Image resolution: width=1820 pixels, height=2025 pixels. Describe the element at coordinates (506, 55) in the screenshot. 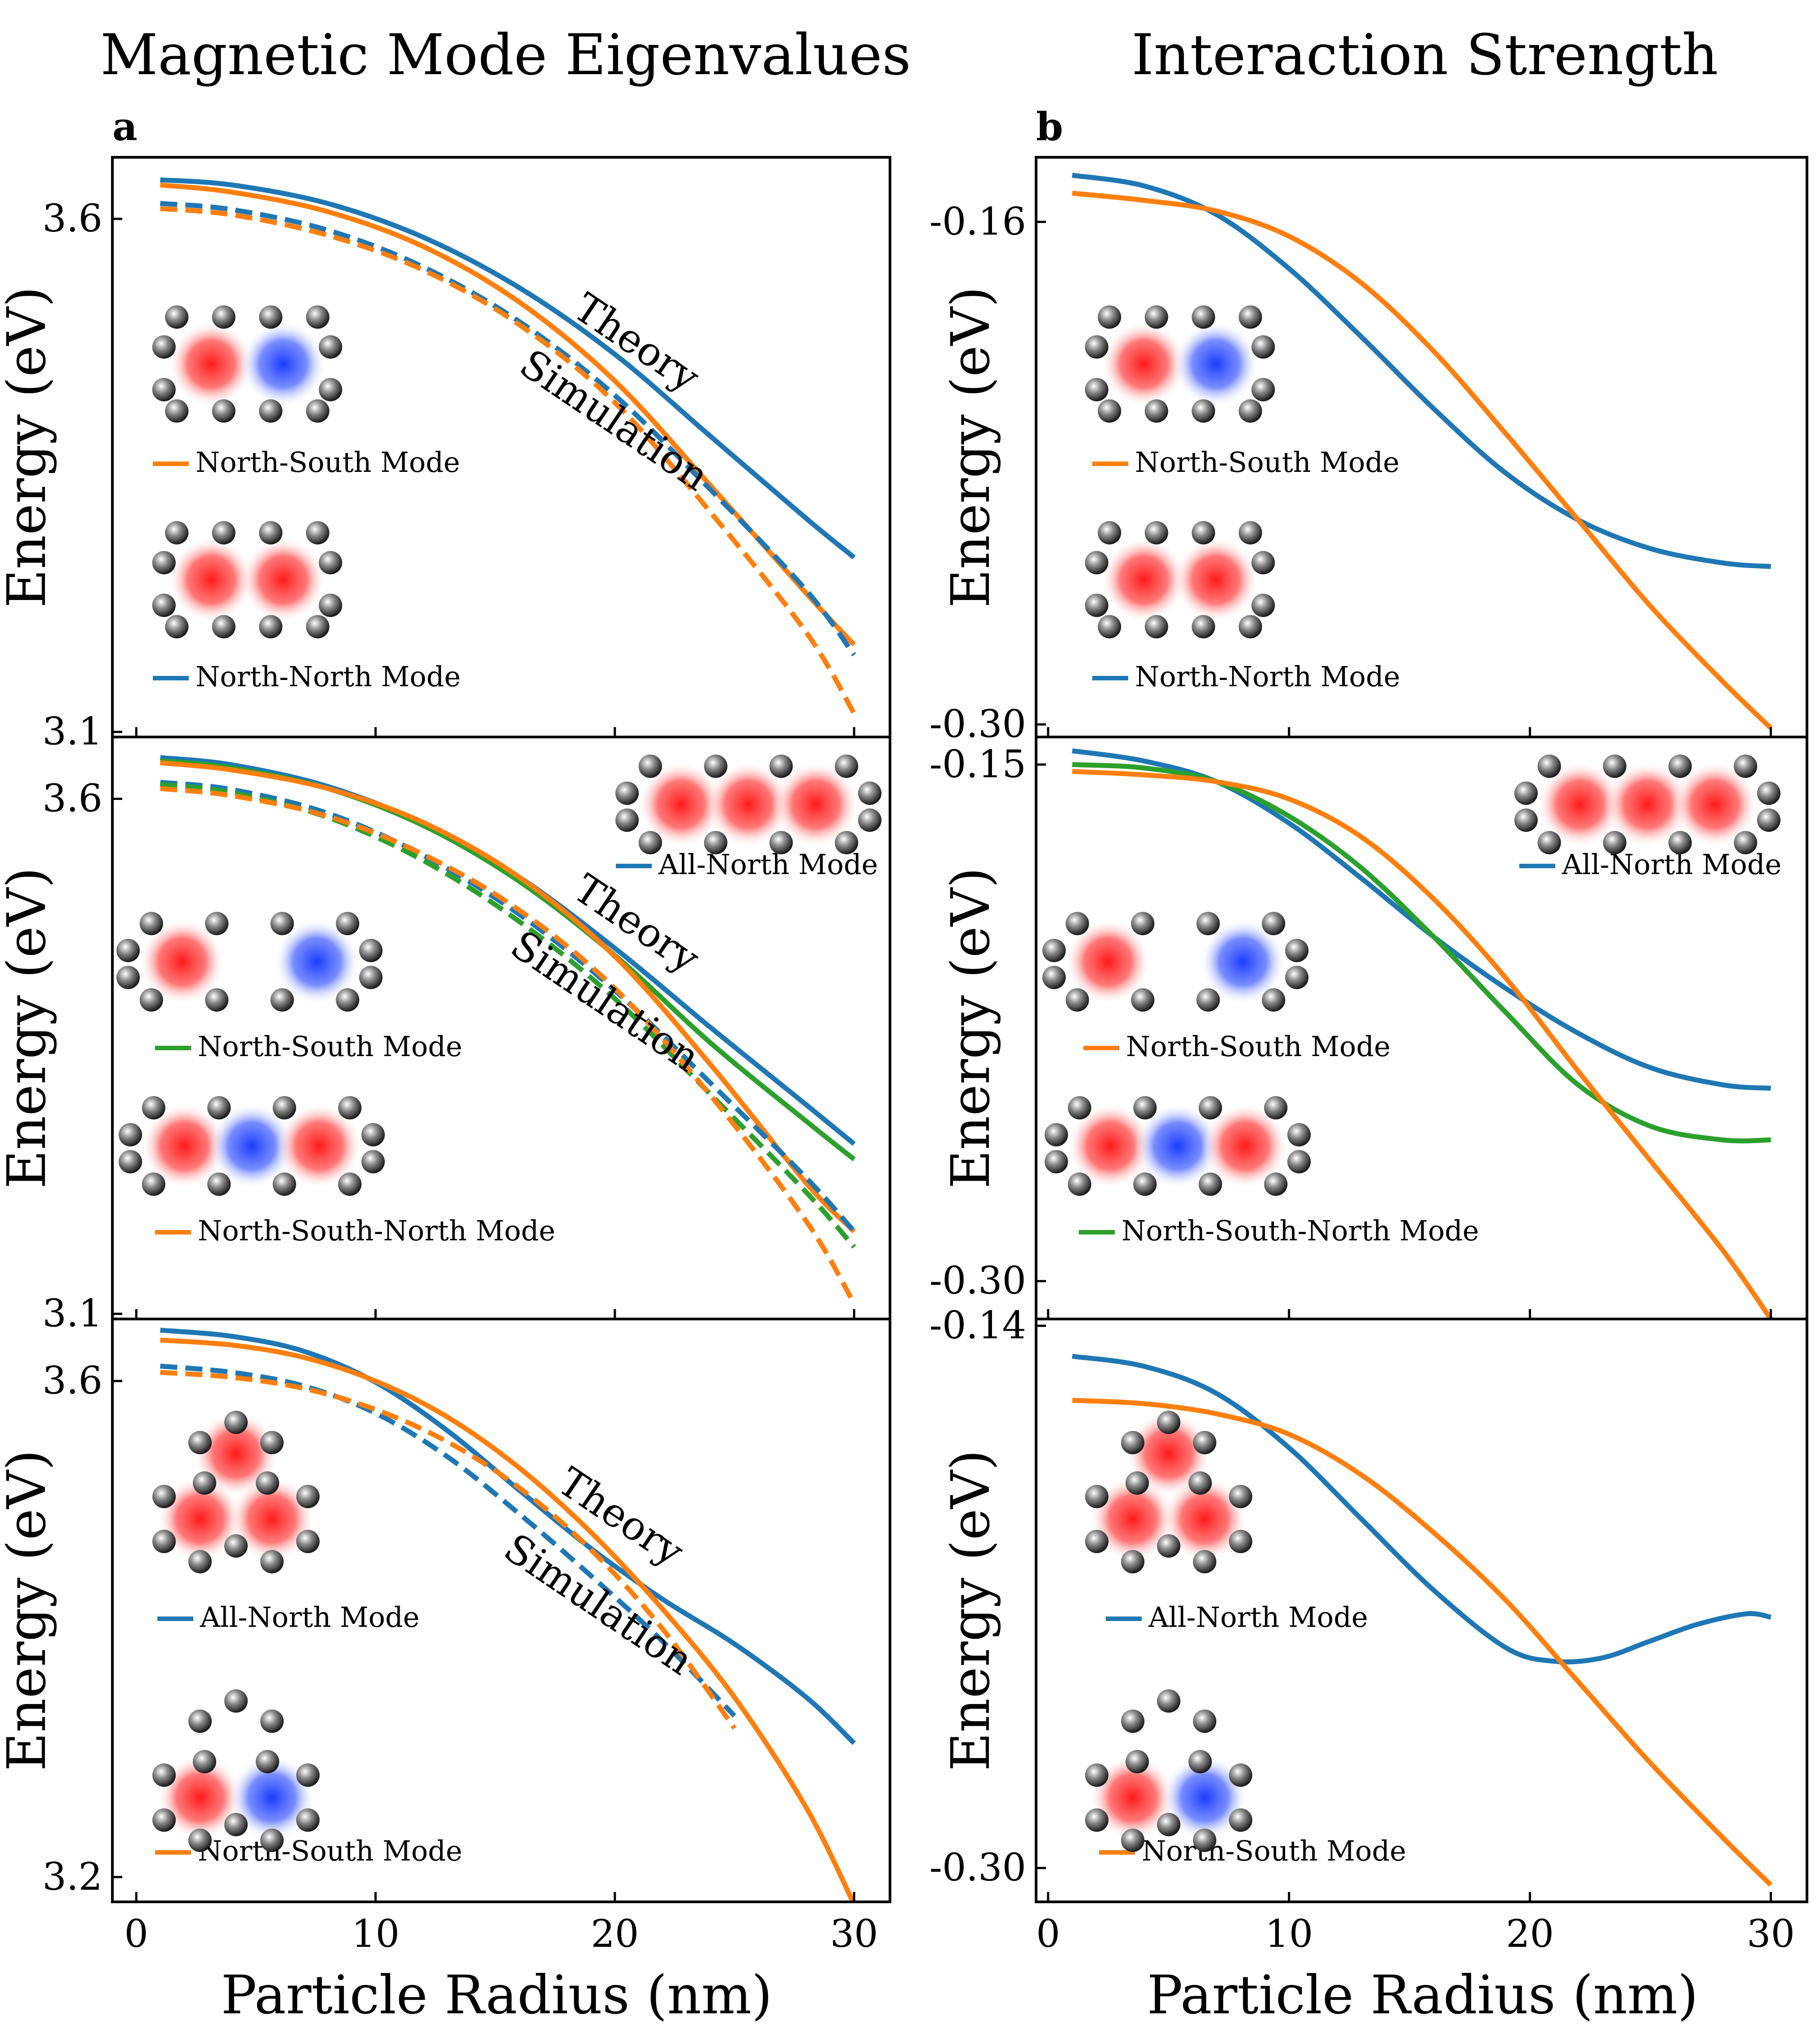

I see `column-title-a: Magnetic Mode Eigenvalues` at that location.